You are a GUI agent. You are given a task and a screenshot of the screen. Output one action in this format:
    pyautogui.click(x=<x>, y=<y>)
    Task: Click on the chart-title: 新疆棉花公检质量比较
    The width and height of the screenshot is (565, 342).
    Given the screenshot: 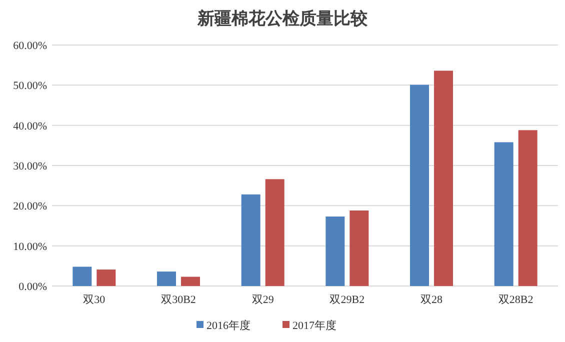 What is the action you would take?
    pyautogui.click(x=282, y=18)
    